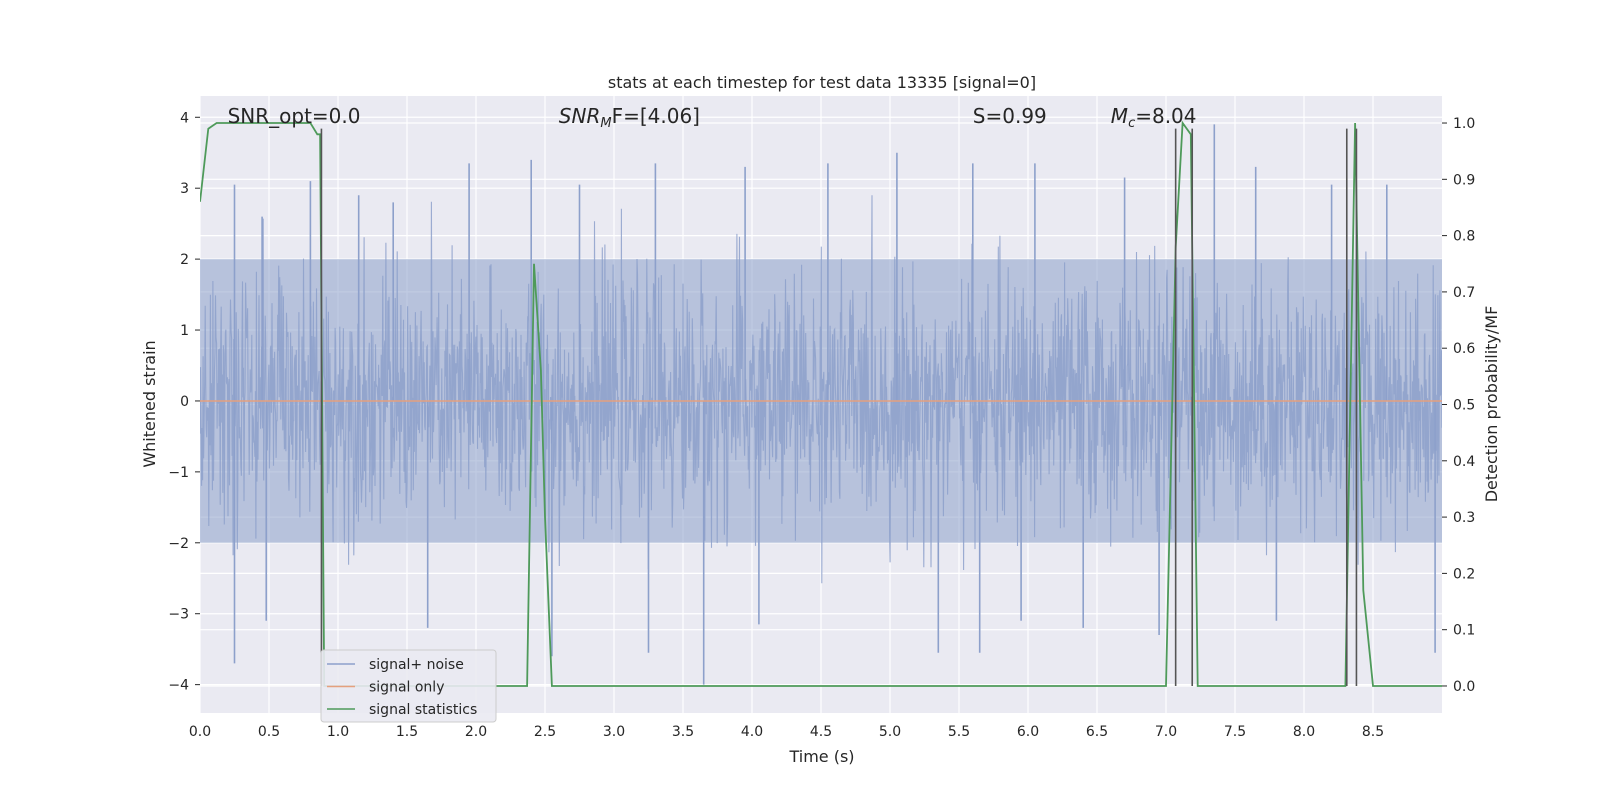  What do you see at coordinates (149, 403) in the screenshot?
I see `y-axis-label: Whitened strain` at bounding box center [149, 403].